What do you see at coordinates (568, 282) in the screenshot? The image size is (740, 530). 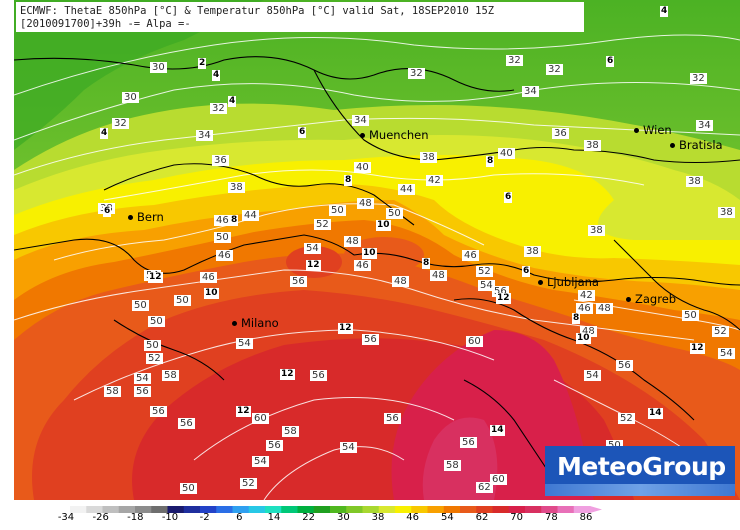 I see `city-ljubljana: Ljubljana` at bounding box center [568, 282].